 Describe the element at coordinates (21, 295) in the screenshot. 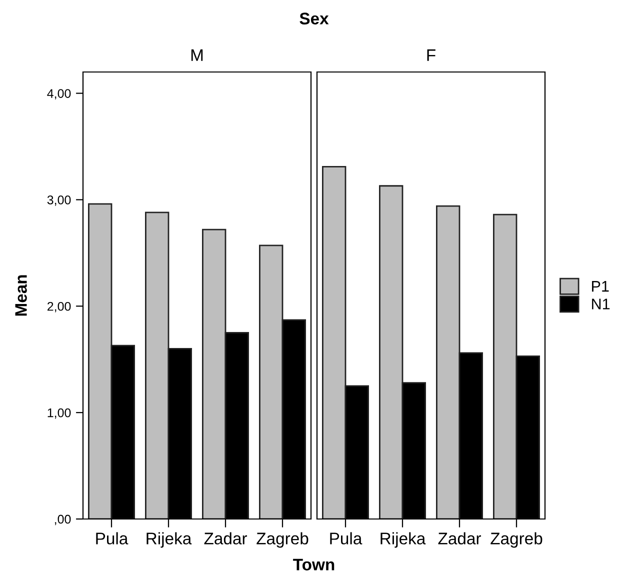

I see `y-axis-title: Mean` at that location.